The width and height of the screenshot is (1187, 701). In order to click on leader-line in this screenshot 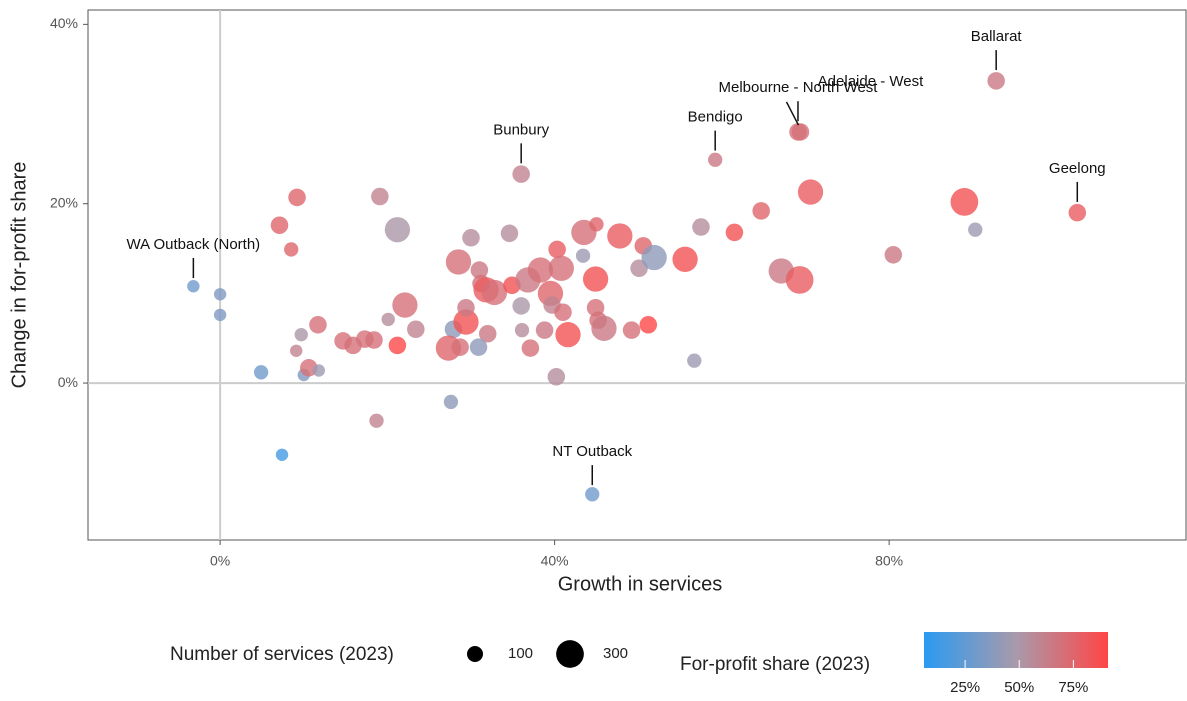, I will do `click(792, 113)`.